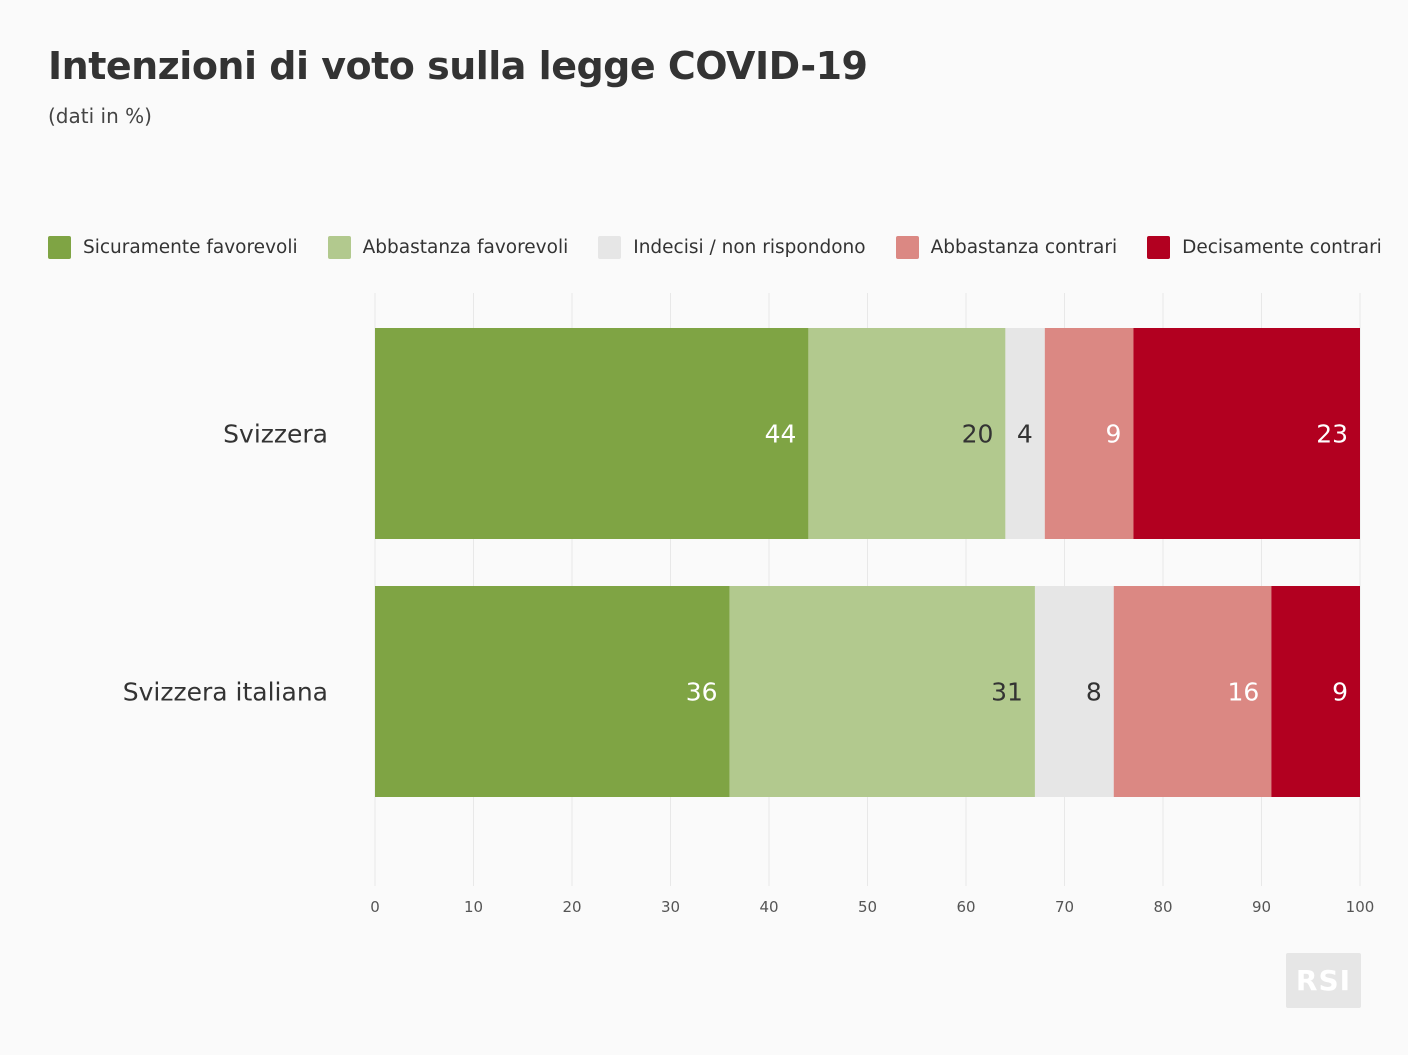  What do you see at coordinates (571, 907) in the screenshot?
I see `x-tick-label: 20` at bounding box center [571, 907].